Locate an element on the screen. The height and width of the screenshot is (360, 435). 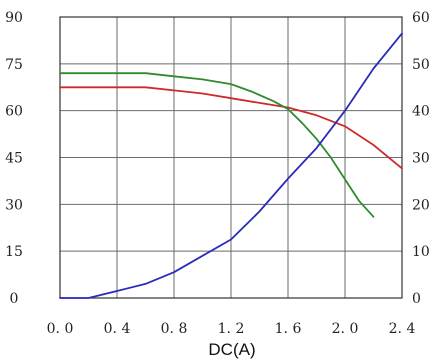
x-tick-label: 0. 0 is located at coordinates (60, 329).